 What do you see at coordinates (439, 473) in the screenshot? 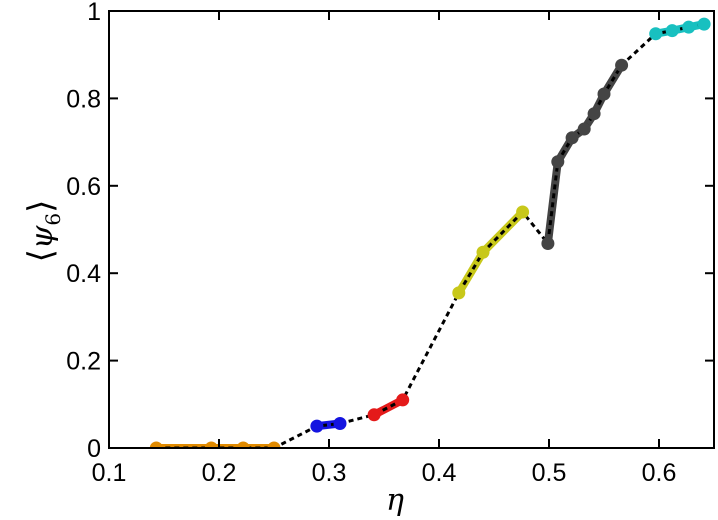
I see `x-tick-label: 0.4` at bounding box center [439, 473].